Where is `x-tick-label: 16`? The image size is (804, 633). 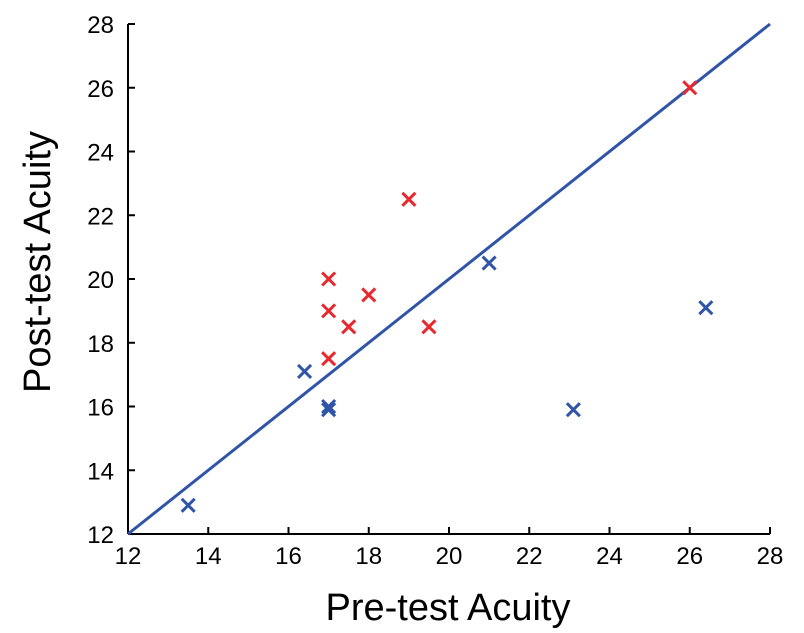
x-tick-label: 16 is located at coordinates (288, 556).